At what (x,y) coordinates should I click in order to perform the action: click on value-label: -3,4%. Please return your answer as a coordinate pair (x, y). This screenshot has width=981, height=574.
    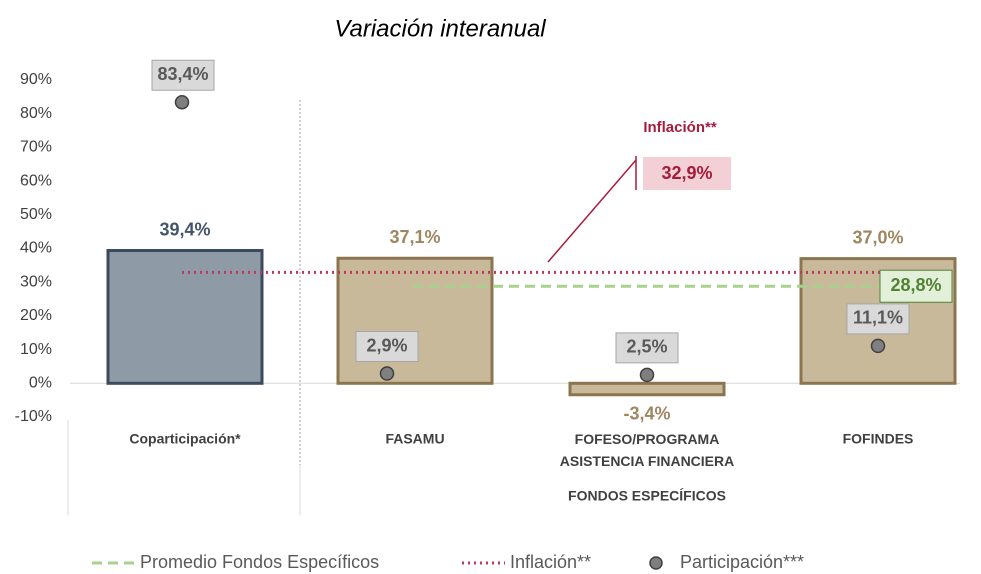
    Looking at the image, I should click on (646, 414).